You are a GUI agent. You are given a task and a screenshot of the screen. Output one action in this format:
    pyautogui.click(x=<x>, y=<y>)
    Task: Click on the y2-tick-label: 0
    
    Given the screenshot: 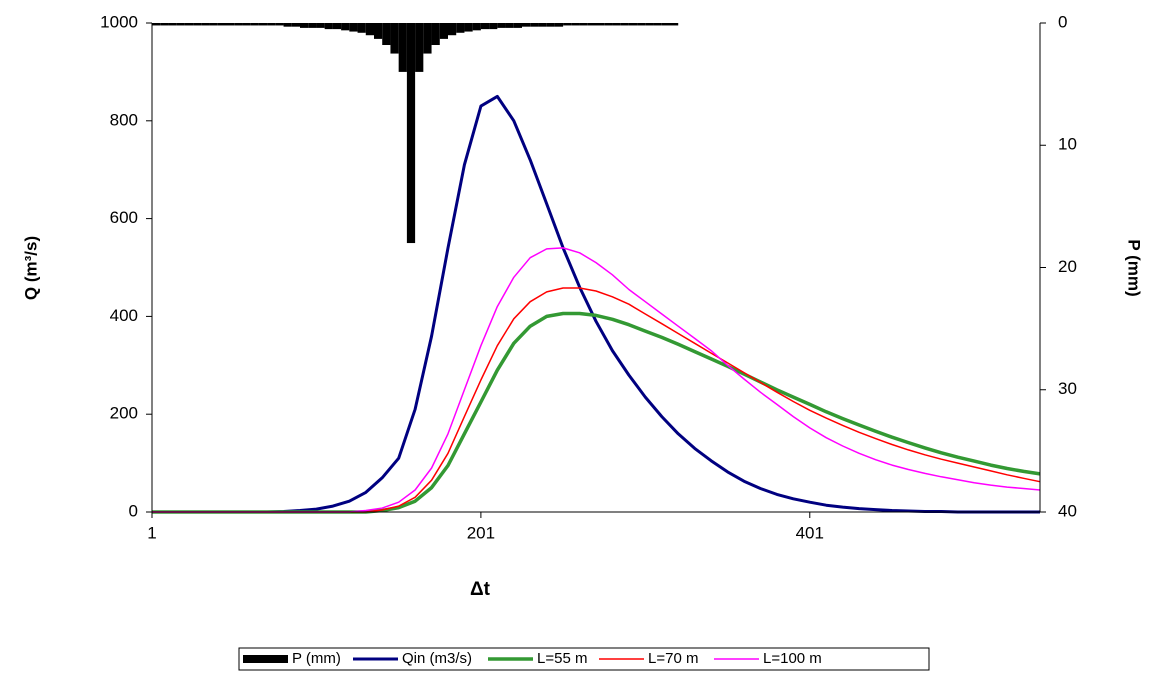 What is the action you would take?
    pyautogui.click(x=1062, y=21)
    